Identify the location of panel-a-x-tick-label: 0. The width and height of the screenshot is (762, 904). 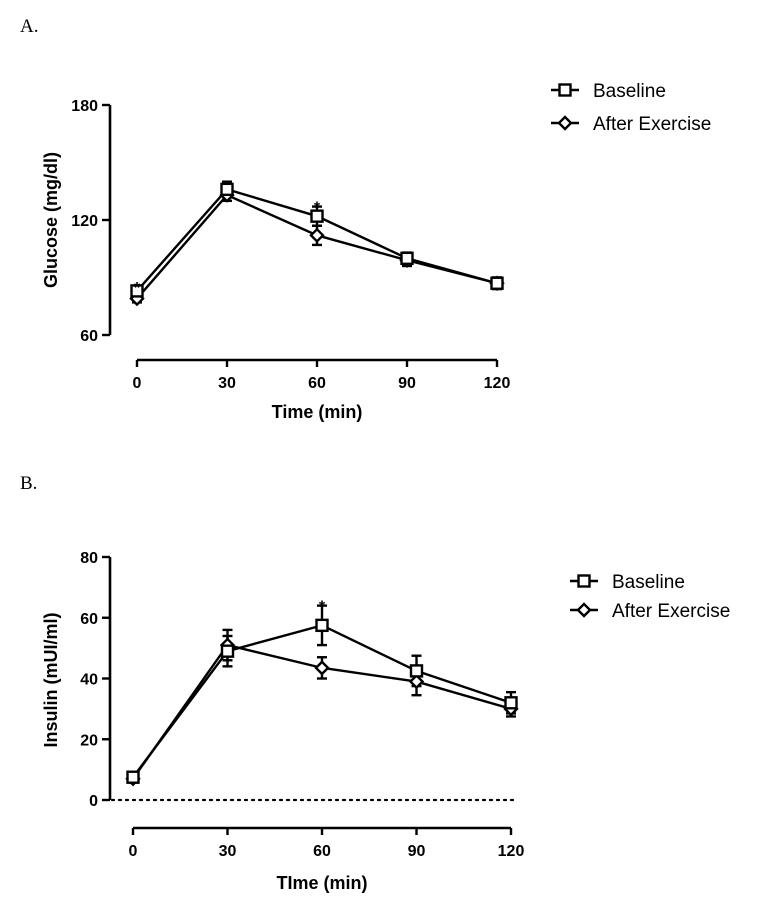
(137, 383).